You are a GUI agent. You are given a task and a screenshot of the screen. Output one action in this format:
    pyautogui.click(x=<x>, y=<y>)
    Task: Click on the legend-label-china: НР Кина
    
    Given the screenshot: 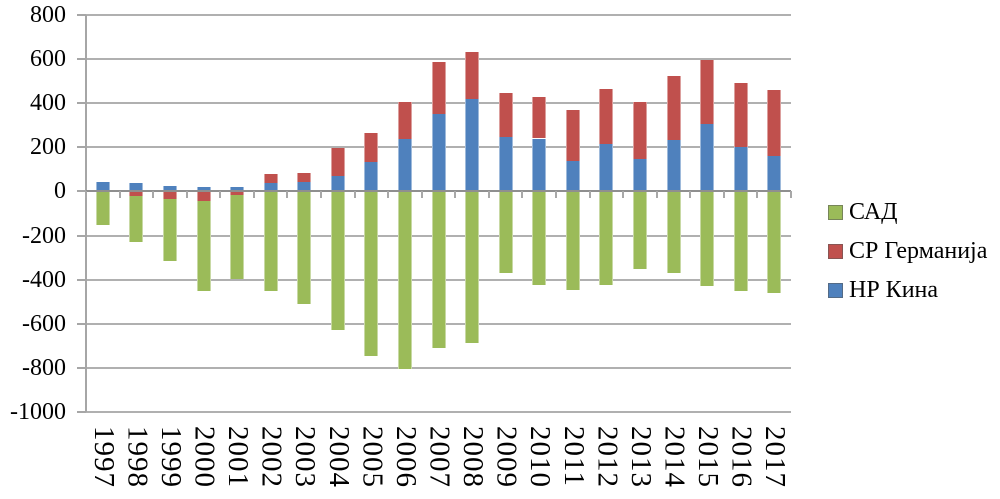 What is the action you would take?
    pyautogui.click(x=894, y=290)
    